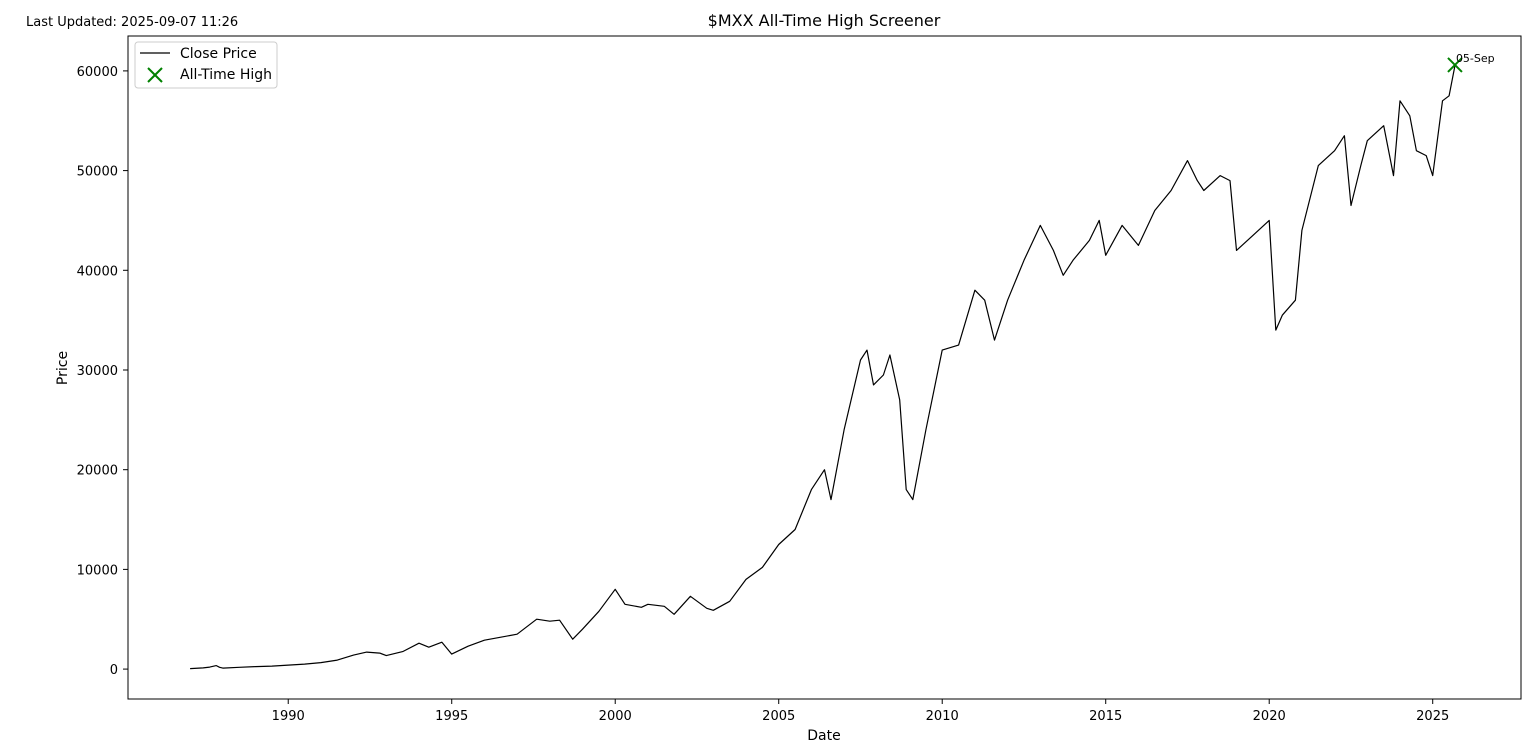 The width and height of the screenshot is (1536, 754). I want to click on y-axis-label: Price, so click(63, 368).